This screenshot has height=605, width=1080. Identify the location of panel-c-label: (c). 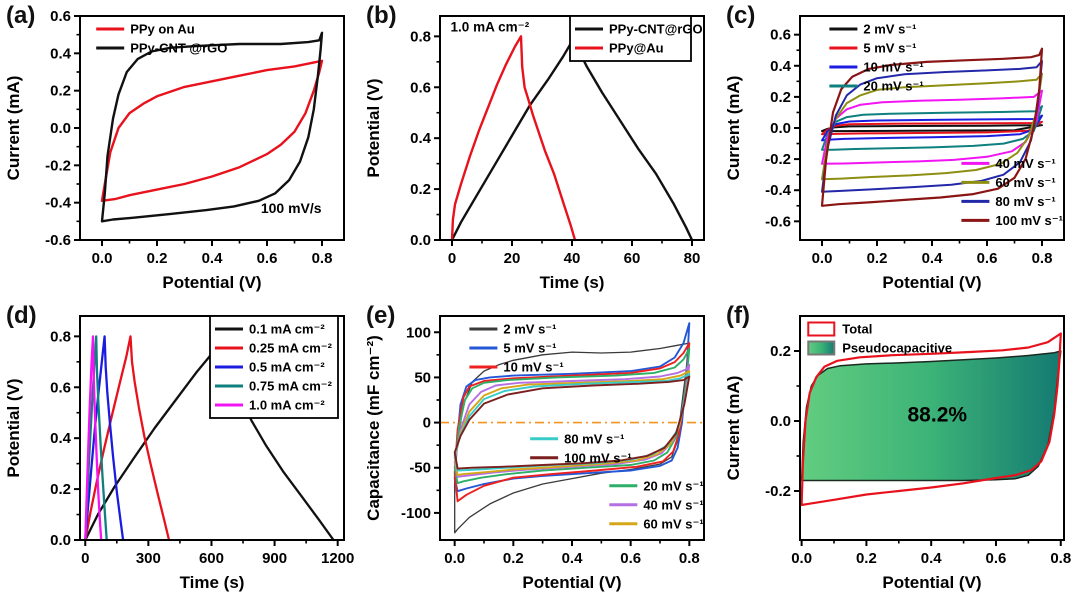
(741, 15).